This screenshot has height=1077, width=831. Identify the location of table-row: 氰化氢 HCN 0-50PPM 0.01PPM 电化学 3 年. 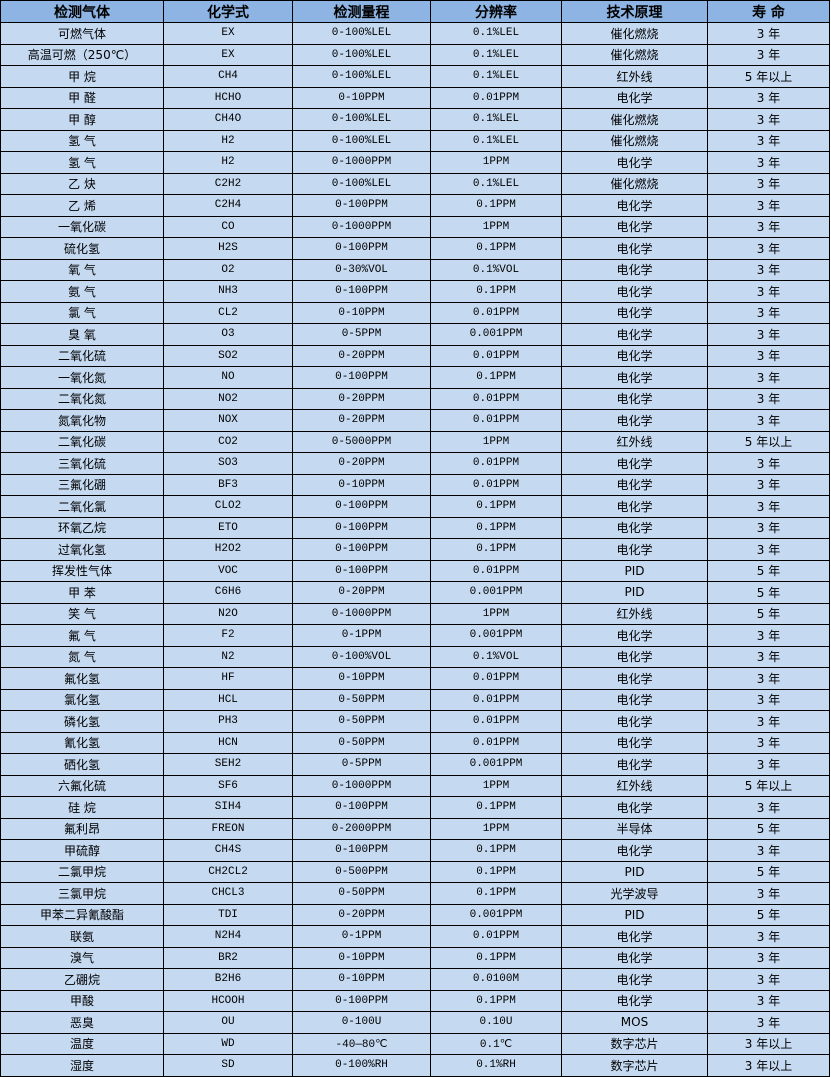
(415, 742).